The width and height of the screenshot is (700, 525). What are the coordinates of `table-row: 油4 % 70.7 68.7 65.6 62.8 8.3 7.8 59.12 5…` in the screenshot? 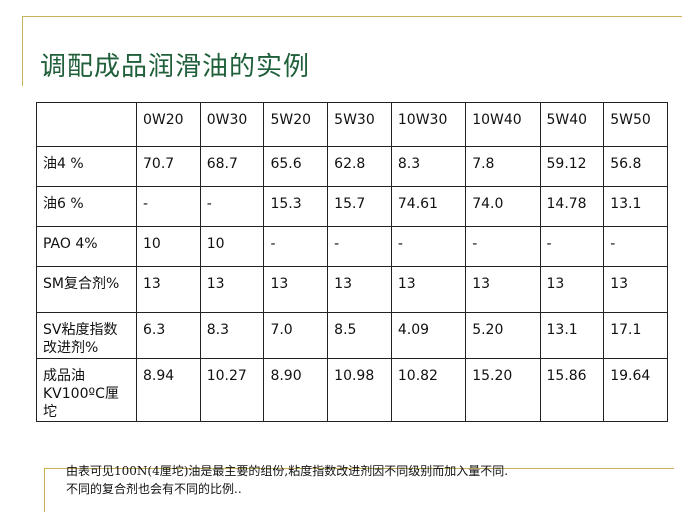 It's located at (352, 166).